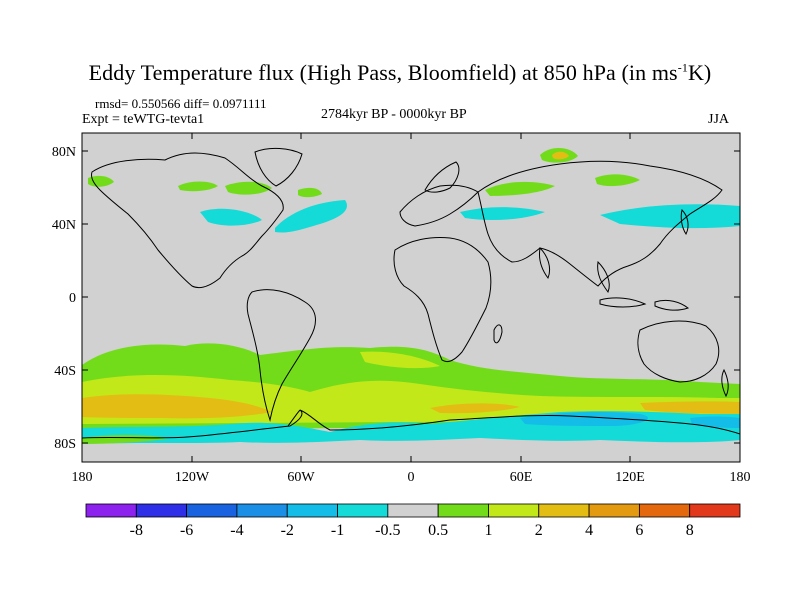 The image size is (800, 600). Describe the element at coordinates (678, 351) in the screenshot. I see `coast-australia` at that location.